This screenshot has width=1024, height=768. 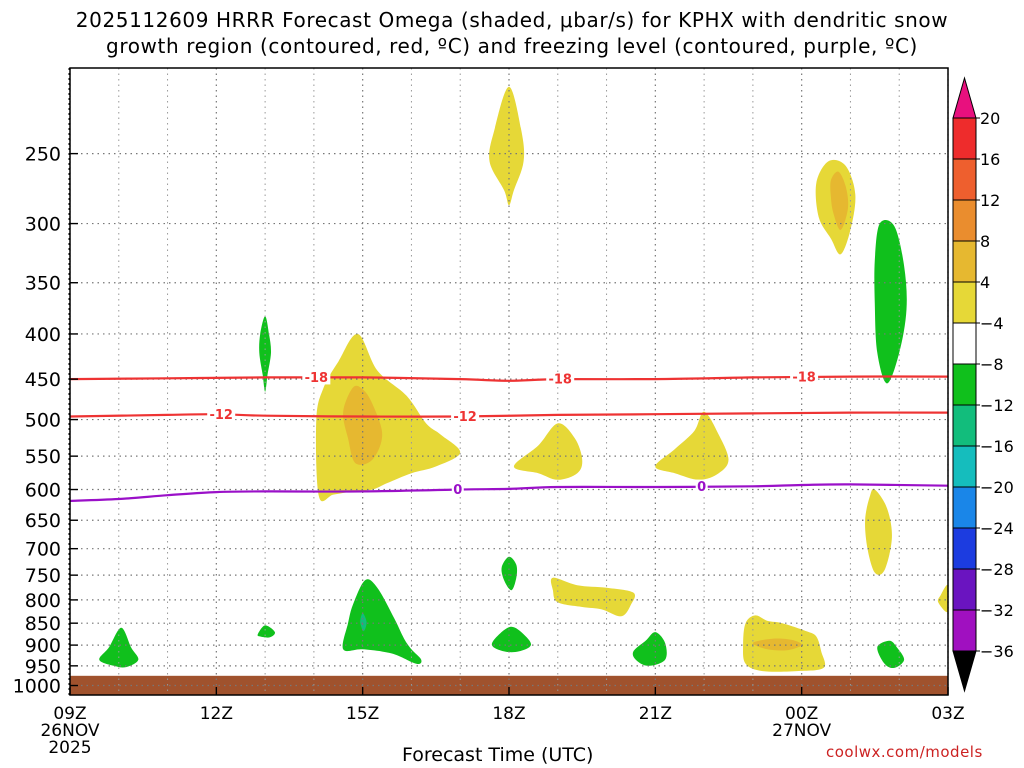 I want to click on colorbar-label-1: 16, so click(x=990, y=159).